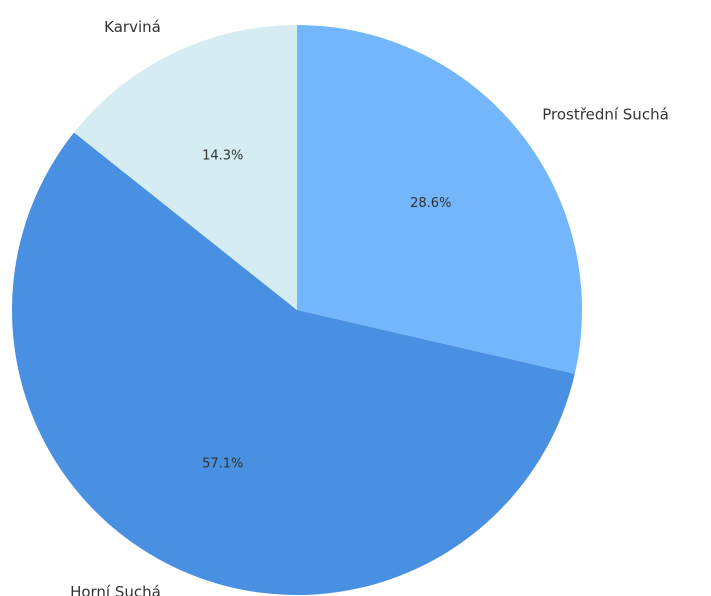 The image size is (711, 596). Describe the element at coordinates (132, 27) in the screenshot. I see `slice-label: Karviná` at that location.